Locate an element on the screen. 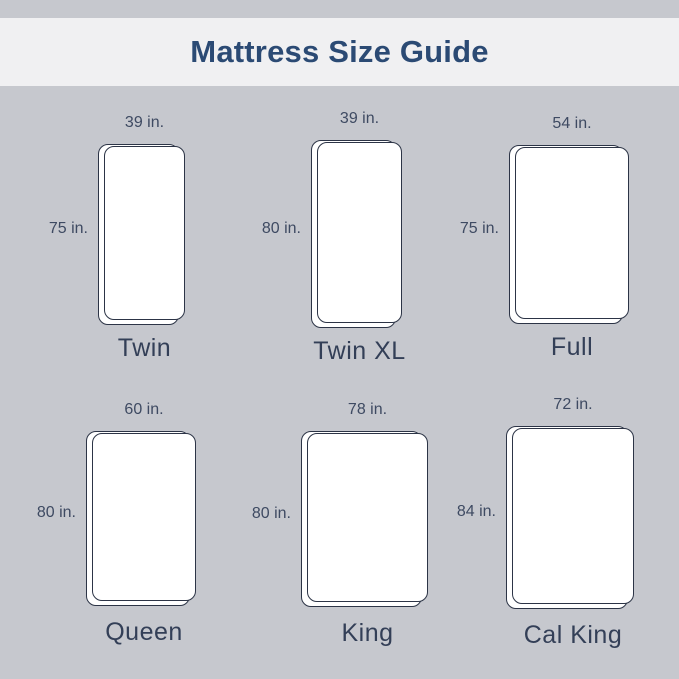 The image size is (679, 679). width-dimension-label: 54 in. is located at coordinates (572, 123).